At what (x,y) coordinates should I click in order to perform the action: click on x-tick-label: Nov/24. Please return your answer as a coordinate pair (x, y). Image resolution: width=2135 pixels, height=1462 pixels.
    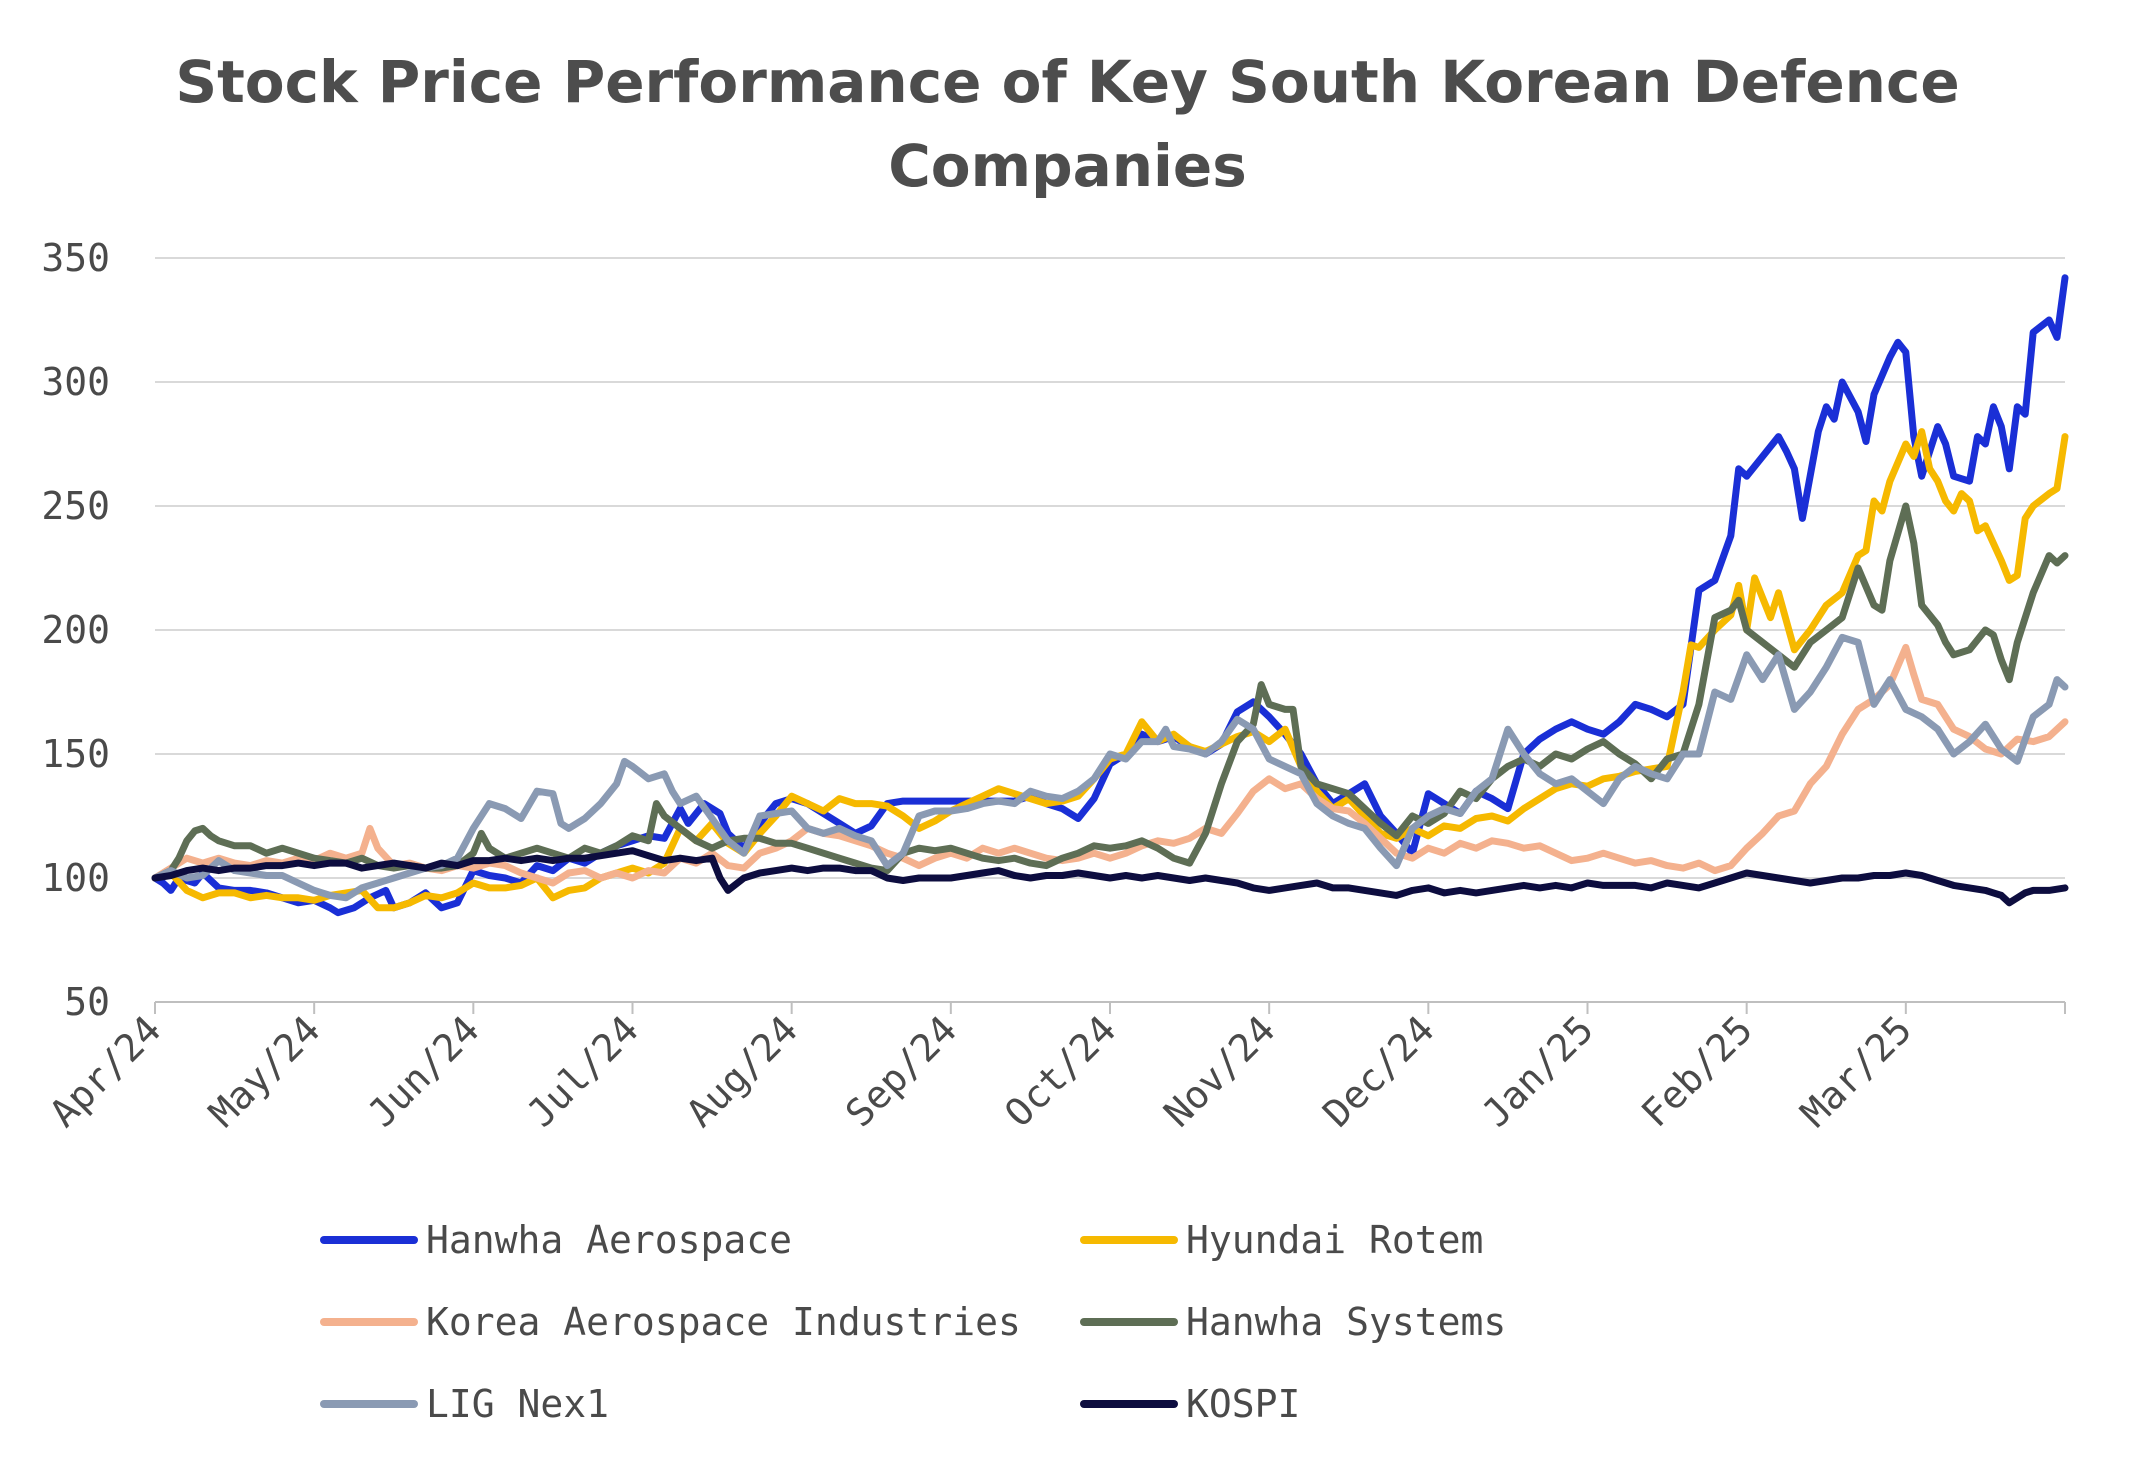
    Looking at the image, I should click on (1219, 1071).